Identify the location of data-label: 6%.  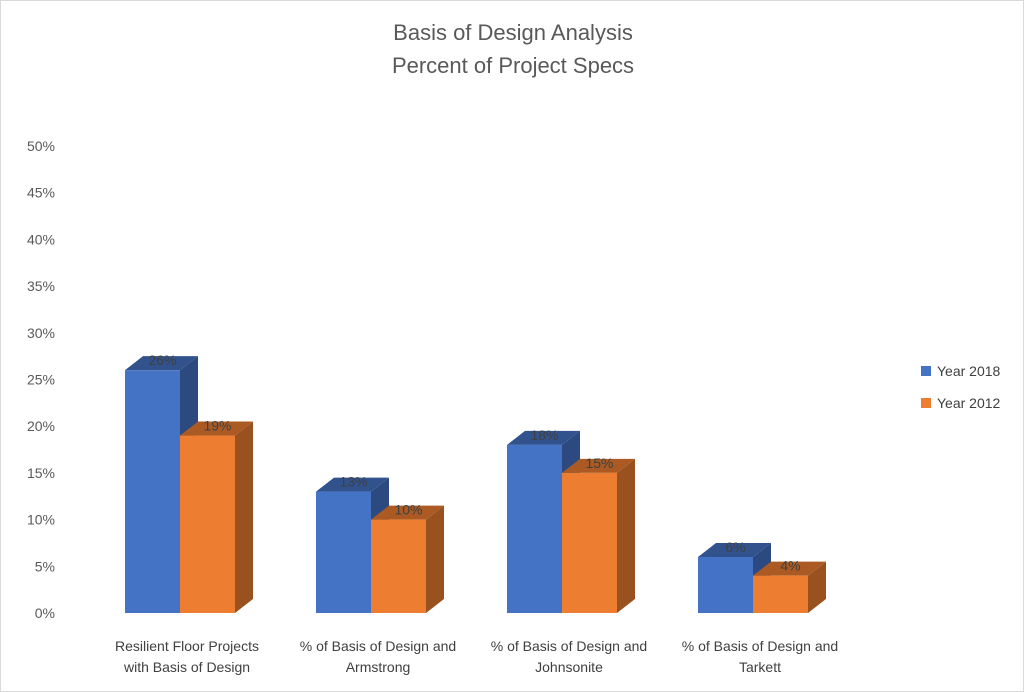
(735, 547).